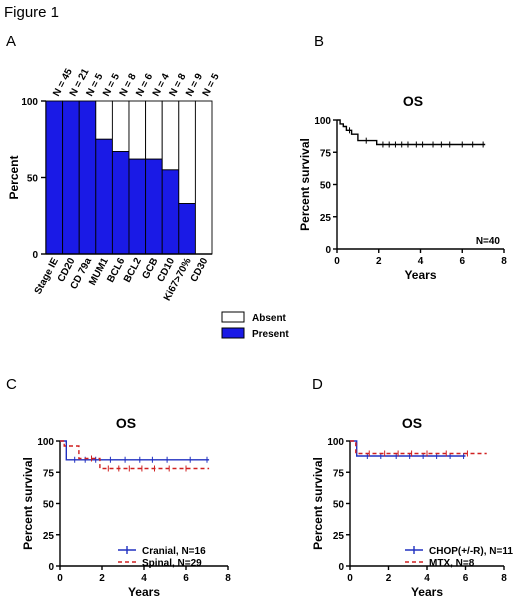 Image resolution: width=520 pixels, height=613 pixels. Describe the element at coordinates (452, 563) in the screenshot. I see `legend-label-2: MTX, N=8` at that location.